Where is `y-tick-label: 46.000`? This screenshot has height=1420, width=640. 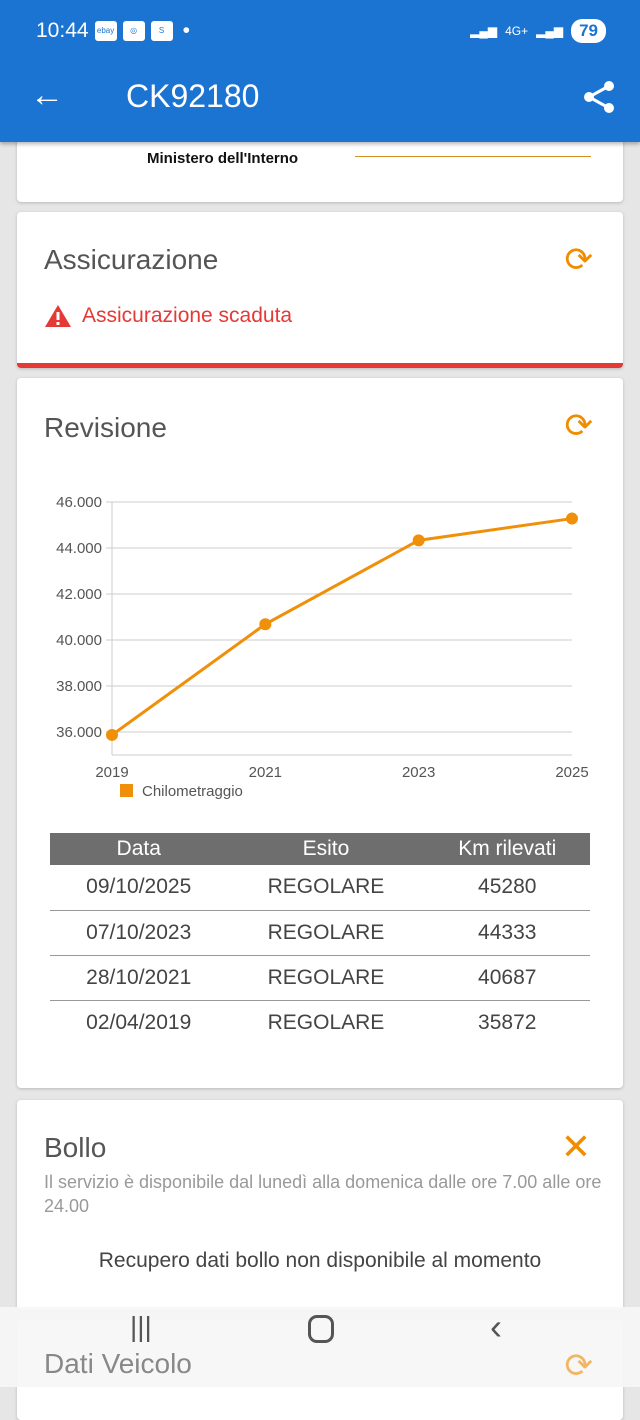
y-tick-label: 46.000 is located at coordinates (79, 502).